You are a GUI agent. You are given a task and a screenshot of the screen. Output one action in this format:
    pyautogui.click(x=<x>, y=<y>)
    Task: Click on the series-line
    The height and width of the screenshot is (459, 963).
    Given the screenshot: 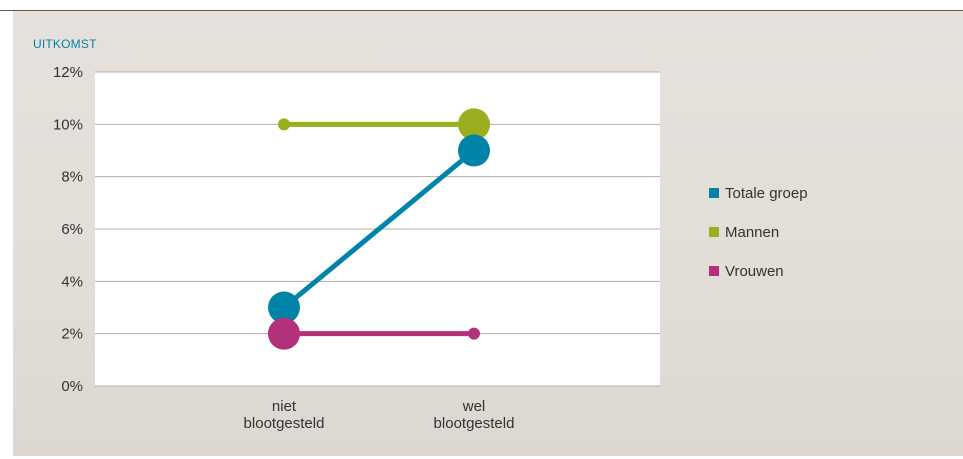 What is the action you would take?
    pyautogui.click(x=379, y=229)
    